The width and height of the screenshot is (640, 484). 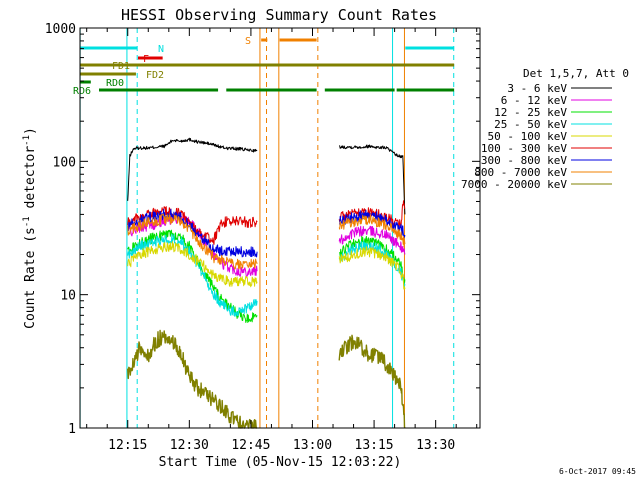 What do you see at coordinates (520, 172) in the screenshot?
I see `legend-label-7: 800 - 7000 keV` at bounding box center [520, 172].